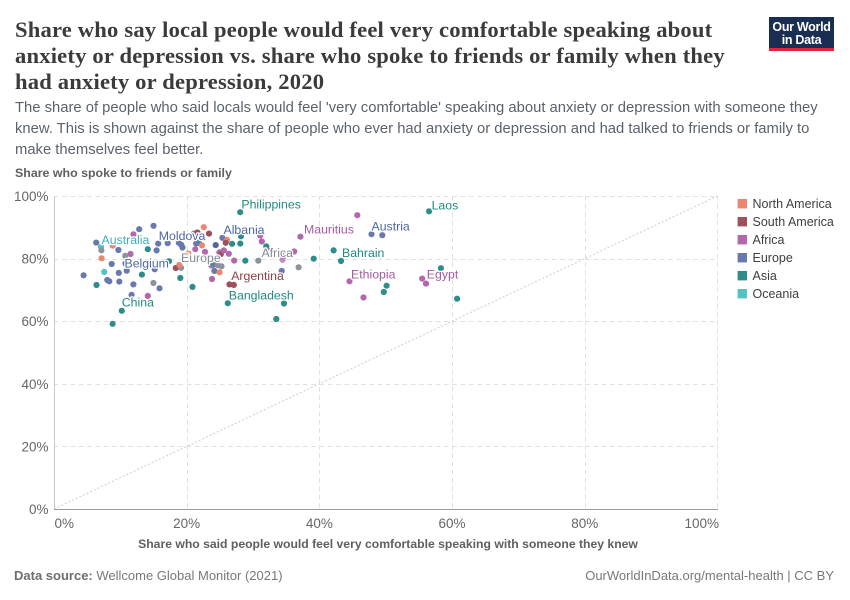 Image resolution: width=850 pixels, height=600 pixels. I want to click on svg-text: Ethiopia, so click(373, 274).